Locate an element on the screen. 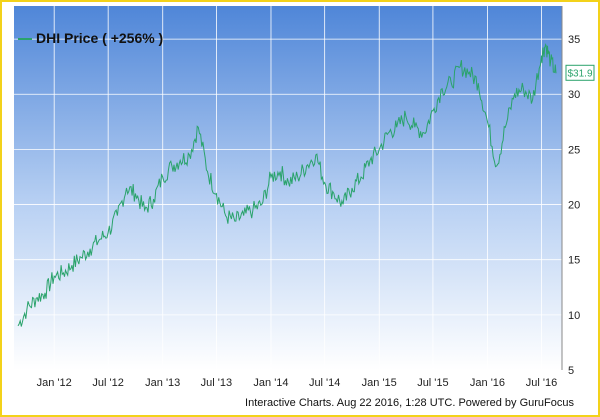 This screenshot has height=417, width=600. x-tick-label: Jan '16 is located at coordinates (487, 383).